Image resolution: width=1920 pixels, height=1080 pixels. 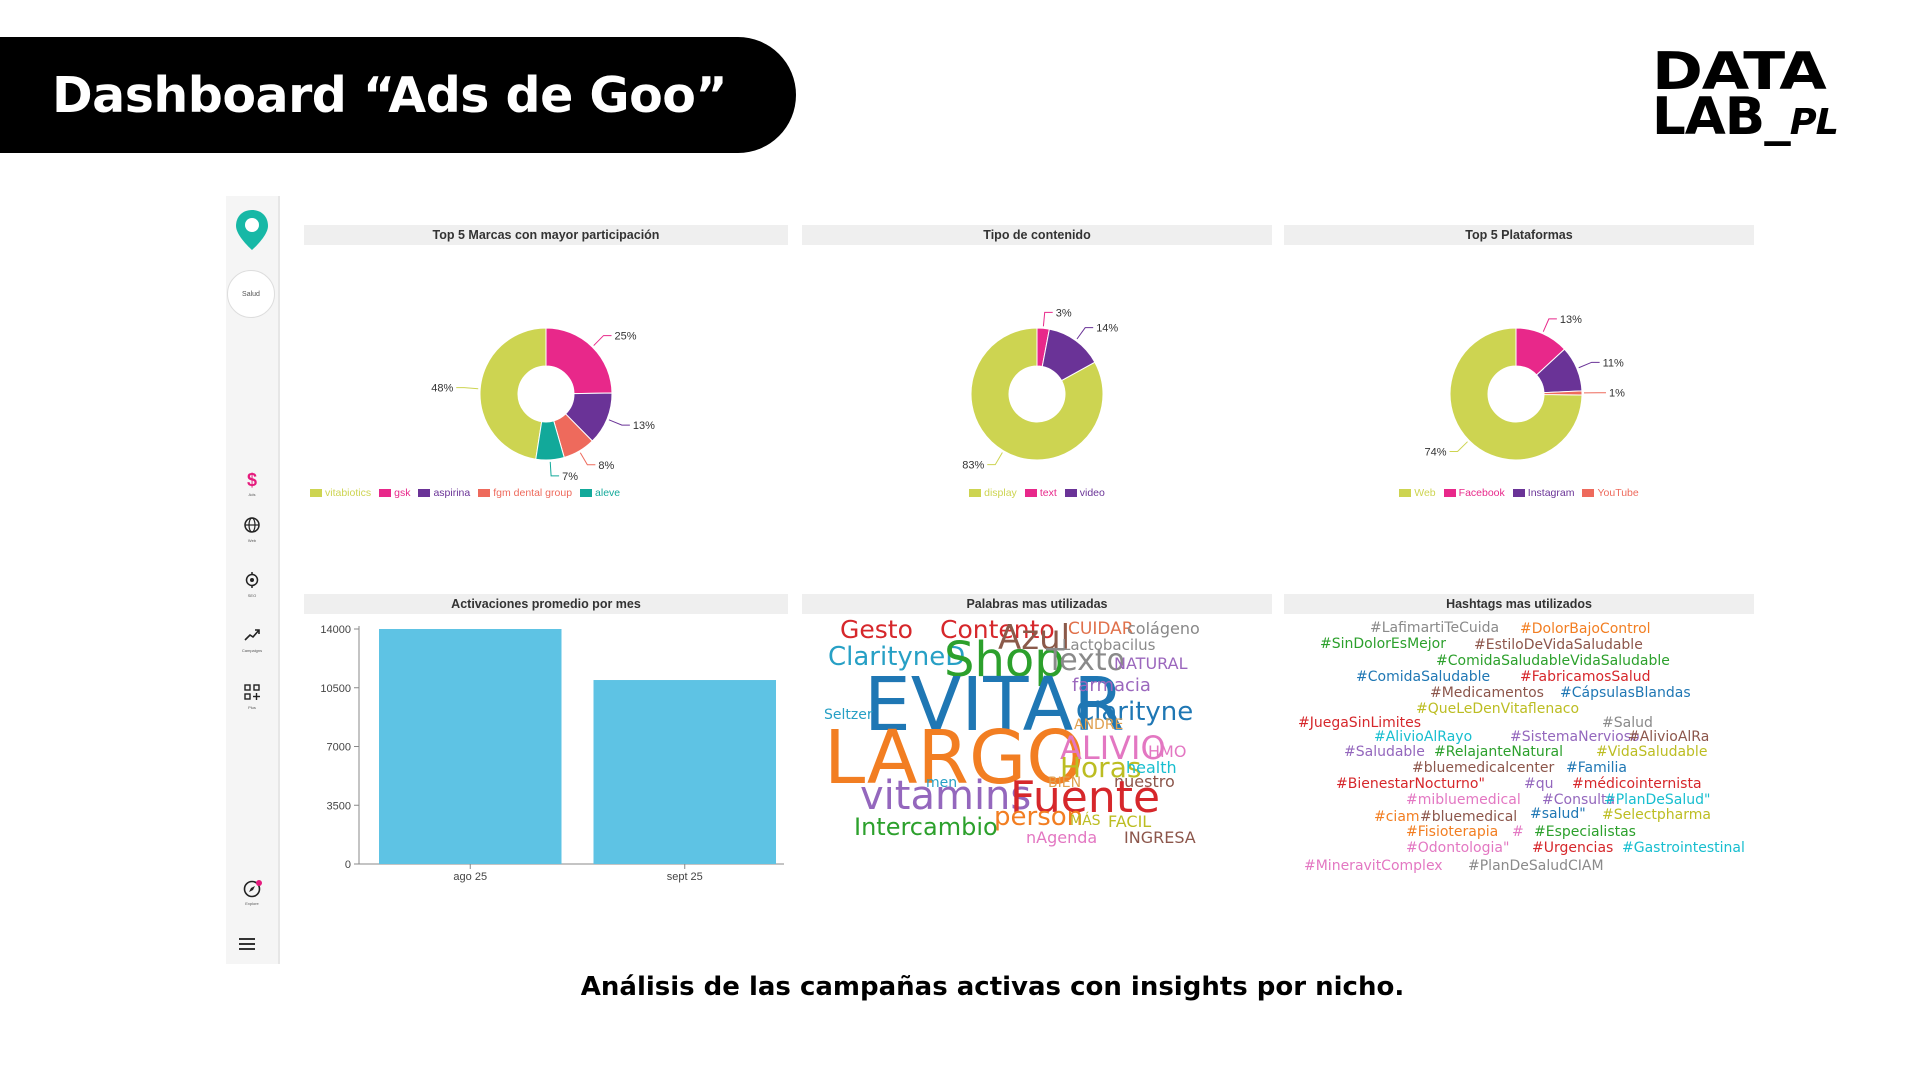 What do you see at coordinates (1610, 493) in the screenshot?
I see `legend-item: YouTube` at bounding box center [1610, 493].